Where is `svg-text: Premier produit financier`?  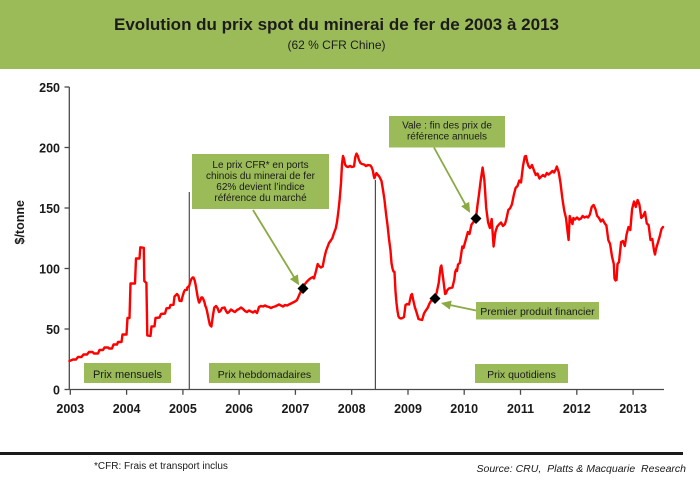
svg-text: Premier produit financier is located at coordinates (537, 312).